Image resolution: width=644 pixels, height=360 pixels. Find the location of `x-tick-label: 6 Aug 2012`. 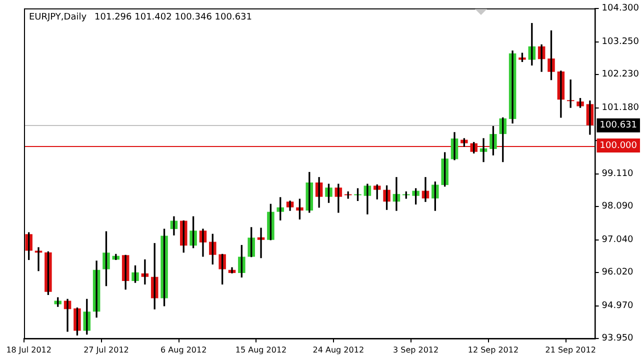

x-tick-label: 6 Aug 2012 is located at coordinates (183, 349).